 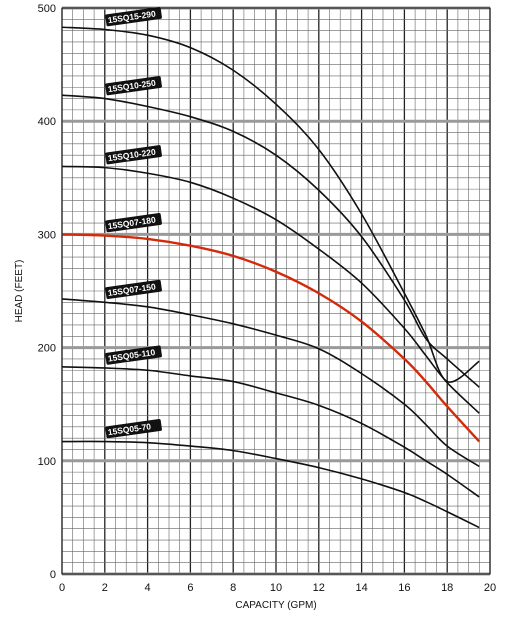 What do you see at coordinates (47, 9) in the screenshot?
I see `y-tick-label: 500` at bounding box center [47, 9].